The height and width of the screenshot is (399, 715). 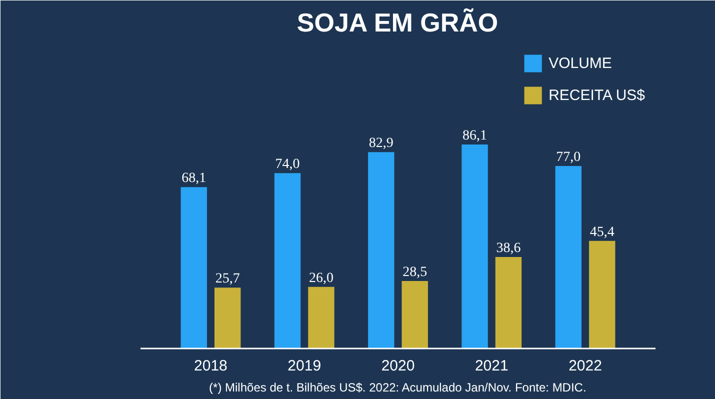 I want to click on data-label: 68,1, so click(x=194, y=178).